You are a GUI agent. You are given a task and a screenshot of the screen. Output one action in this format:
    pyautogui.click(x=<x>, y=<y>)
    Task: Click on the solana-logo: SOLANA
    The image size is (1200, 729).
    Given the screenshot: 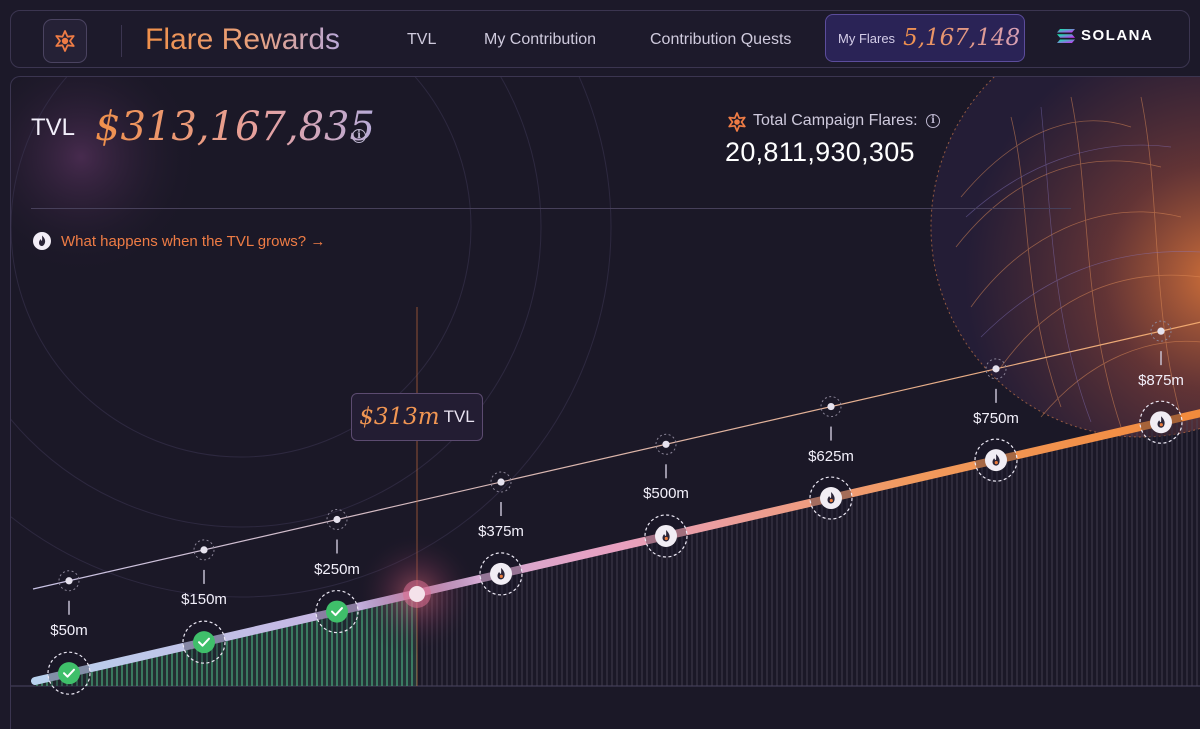 What is the action you would take?
    pyautogui.click(x=1105, y=35)
    